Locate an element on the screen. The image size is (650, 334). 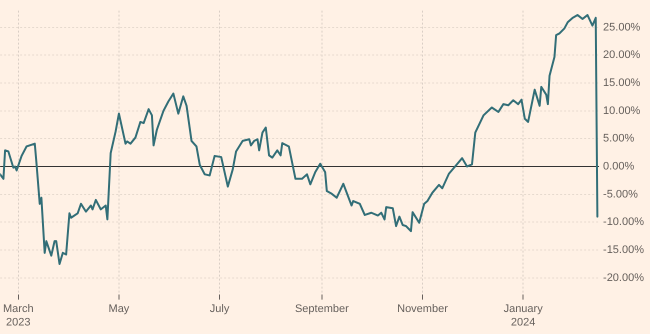
x-tick-label: May is located at coordinates (119, 309).